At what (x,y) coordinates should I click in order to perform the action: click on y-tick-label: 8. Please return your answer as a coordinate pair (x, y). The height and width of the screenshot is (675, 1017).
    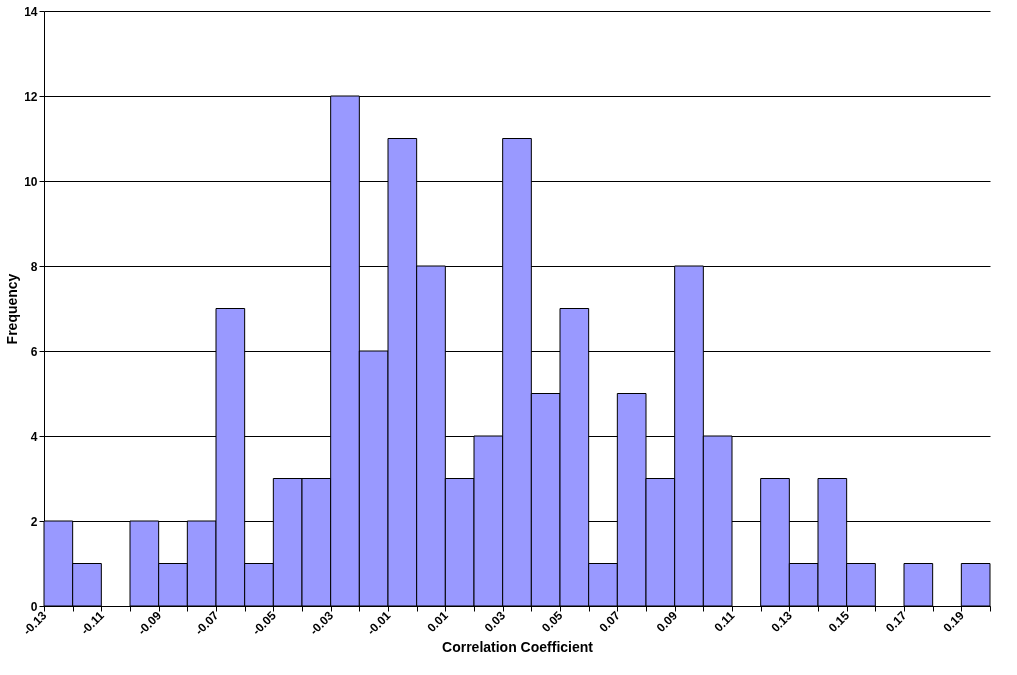
    Looking at the image, I should click on (34, 266).